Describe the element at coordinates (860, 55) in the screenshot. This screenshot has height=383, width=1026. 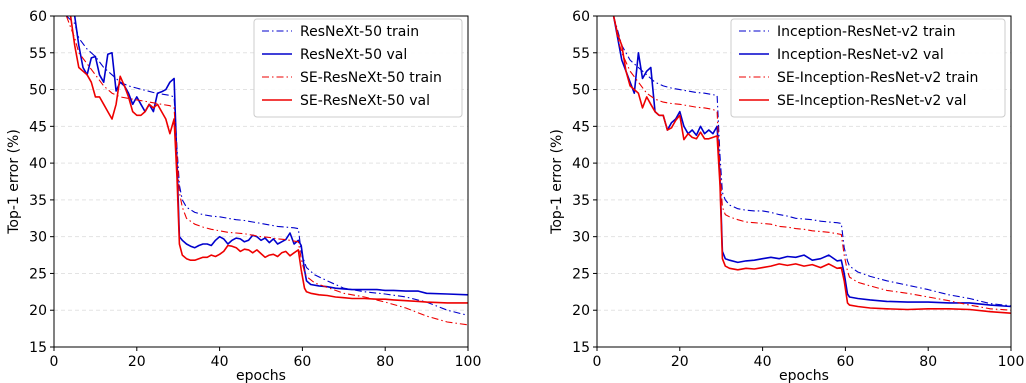
I see `legend-label: Inception-ResNet-v2 val` at that location.